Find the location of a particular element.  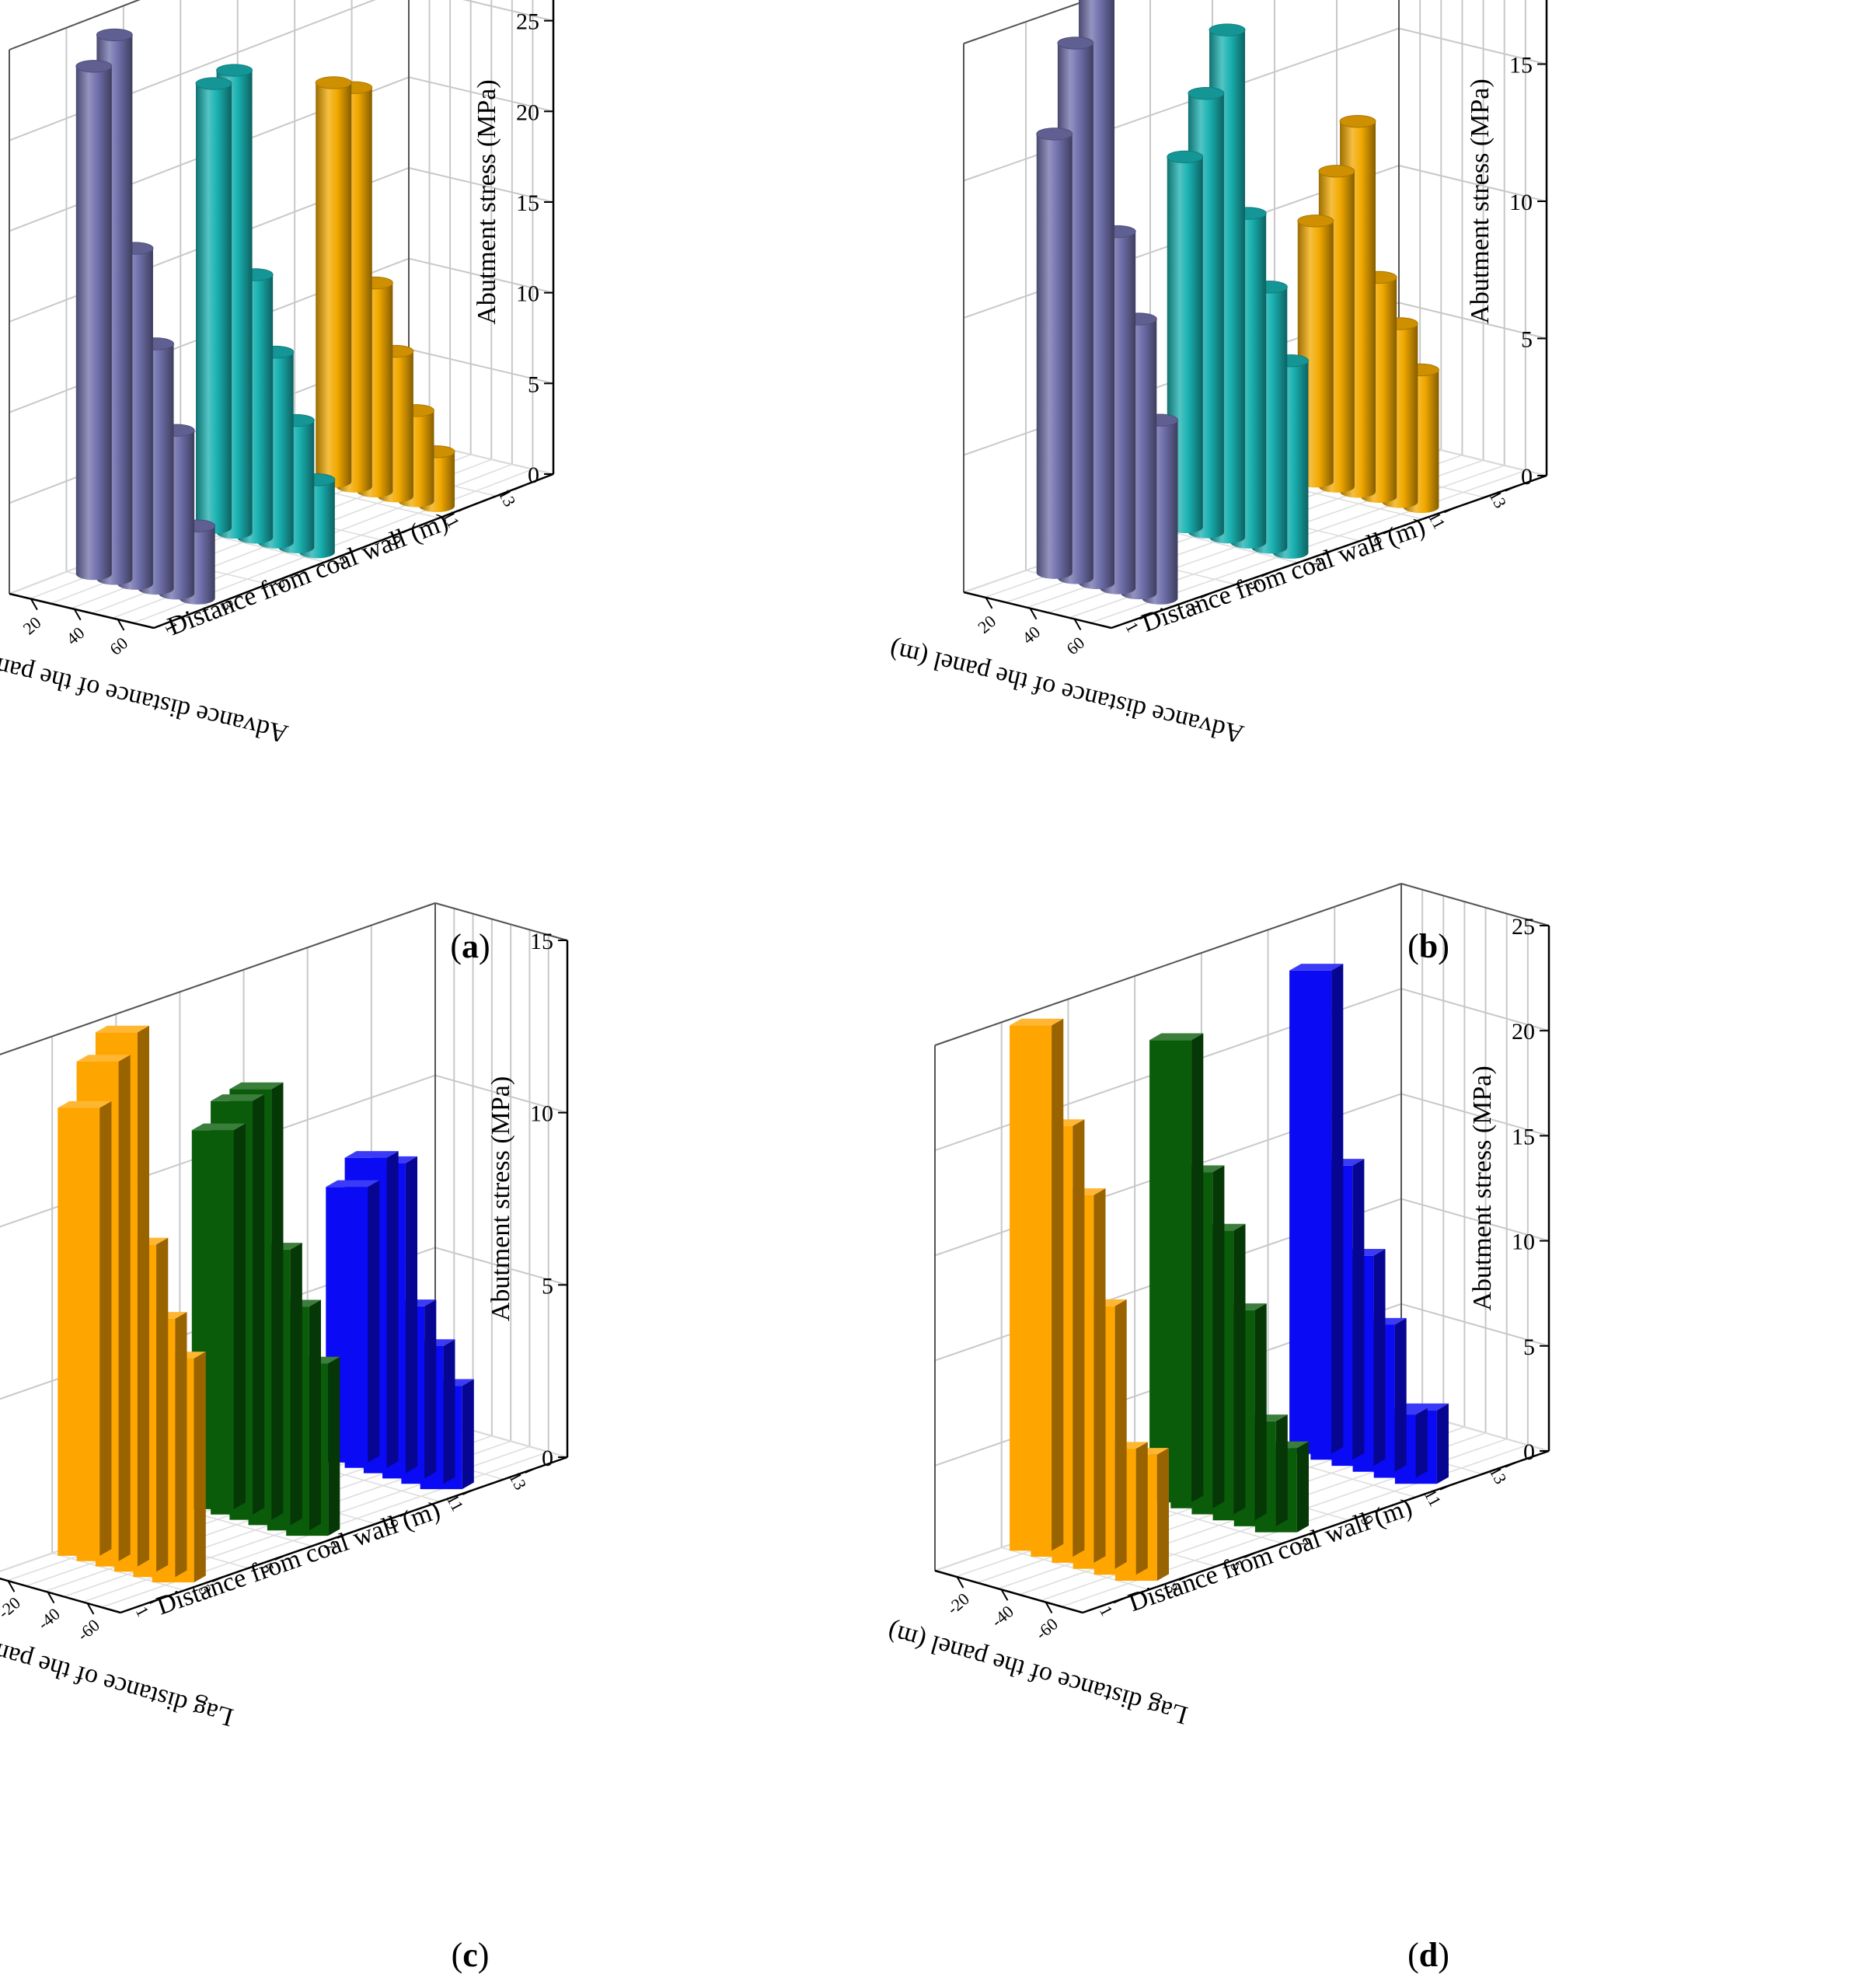

panel-c-letter: c is located at coordinates (470, 1955).